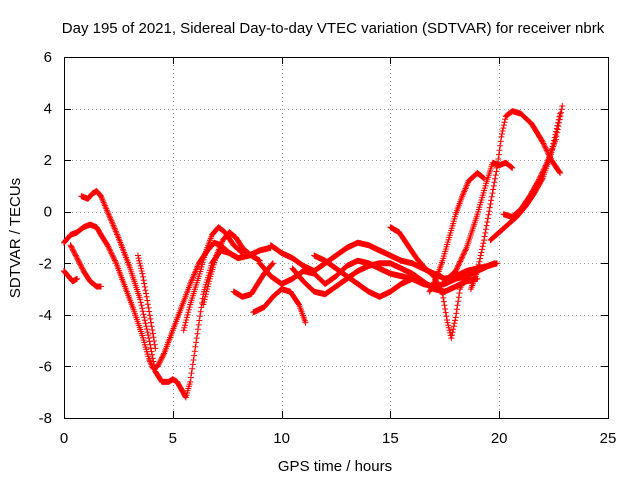  I want to click on series-arc-c, so click(85, 266).